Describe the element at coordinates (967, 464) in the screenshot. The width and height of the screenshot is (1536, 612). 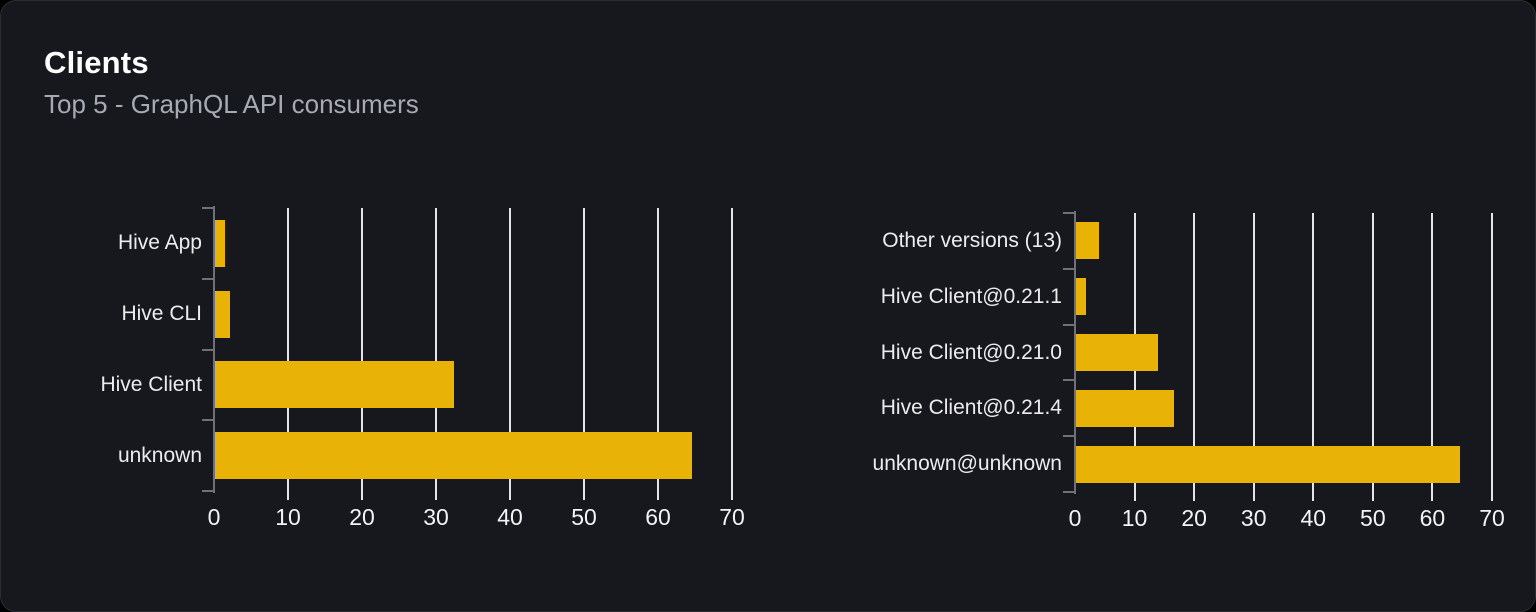
I see `category-label: unknown@unknown` at that location.